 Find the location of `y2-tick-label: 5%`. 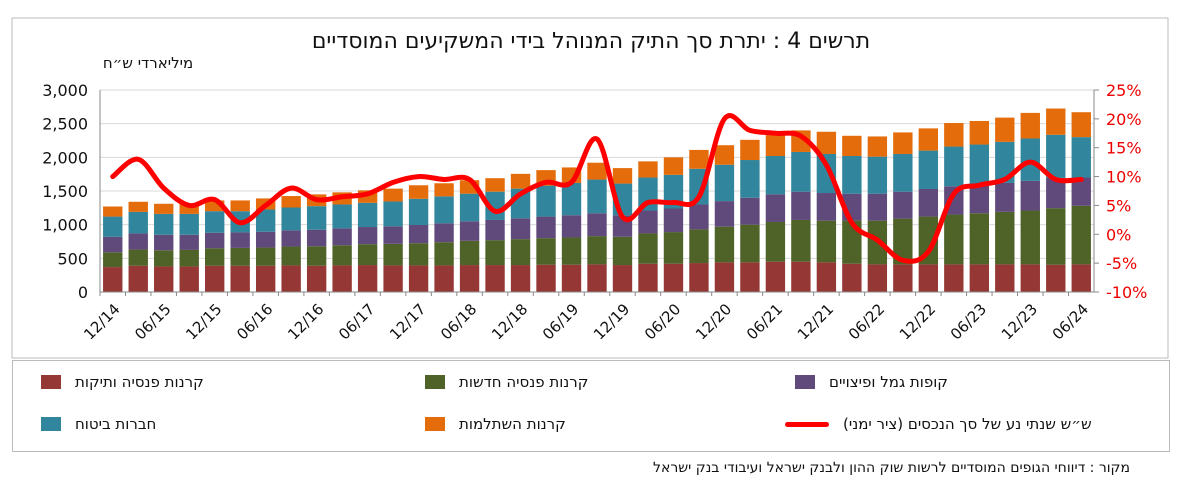

y2-tick-label: 5% is located at coordinates (1118, 205).